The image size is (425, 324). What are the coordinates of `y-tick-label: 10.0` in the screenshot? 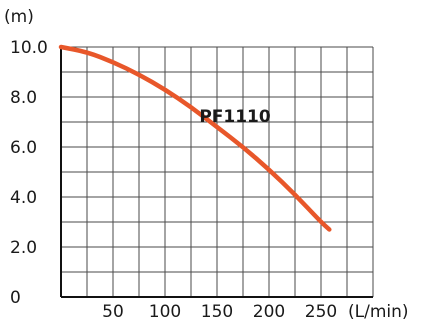 It's located at (29, 48).